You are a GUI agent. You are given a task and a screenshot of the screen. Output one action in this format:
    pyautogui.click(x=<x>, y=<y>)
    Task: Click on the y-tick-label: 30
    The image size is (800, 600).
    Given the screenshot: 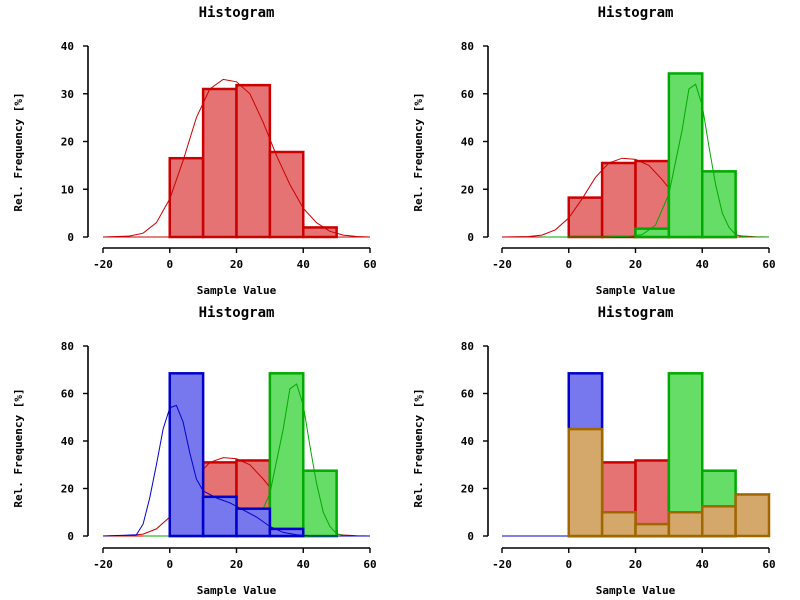 What is the action you would take?
    pyautogui.click(x=67, y=94)
    